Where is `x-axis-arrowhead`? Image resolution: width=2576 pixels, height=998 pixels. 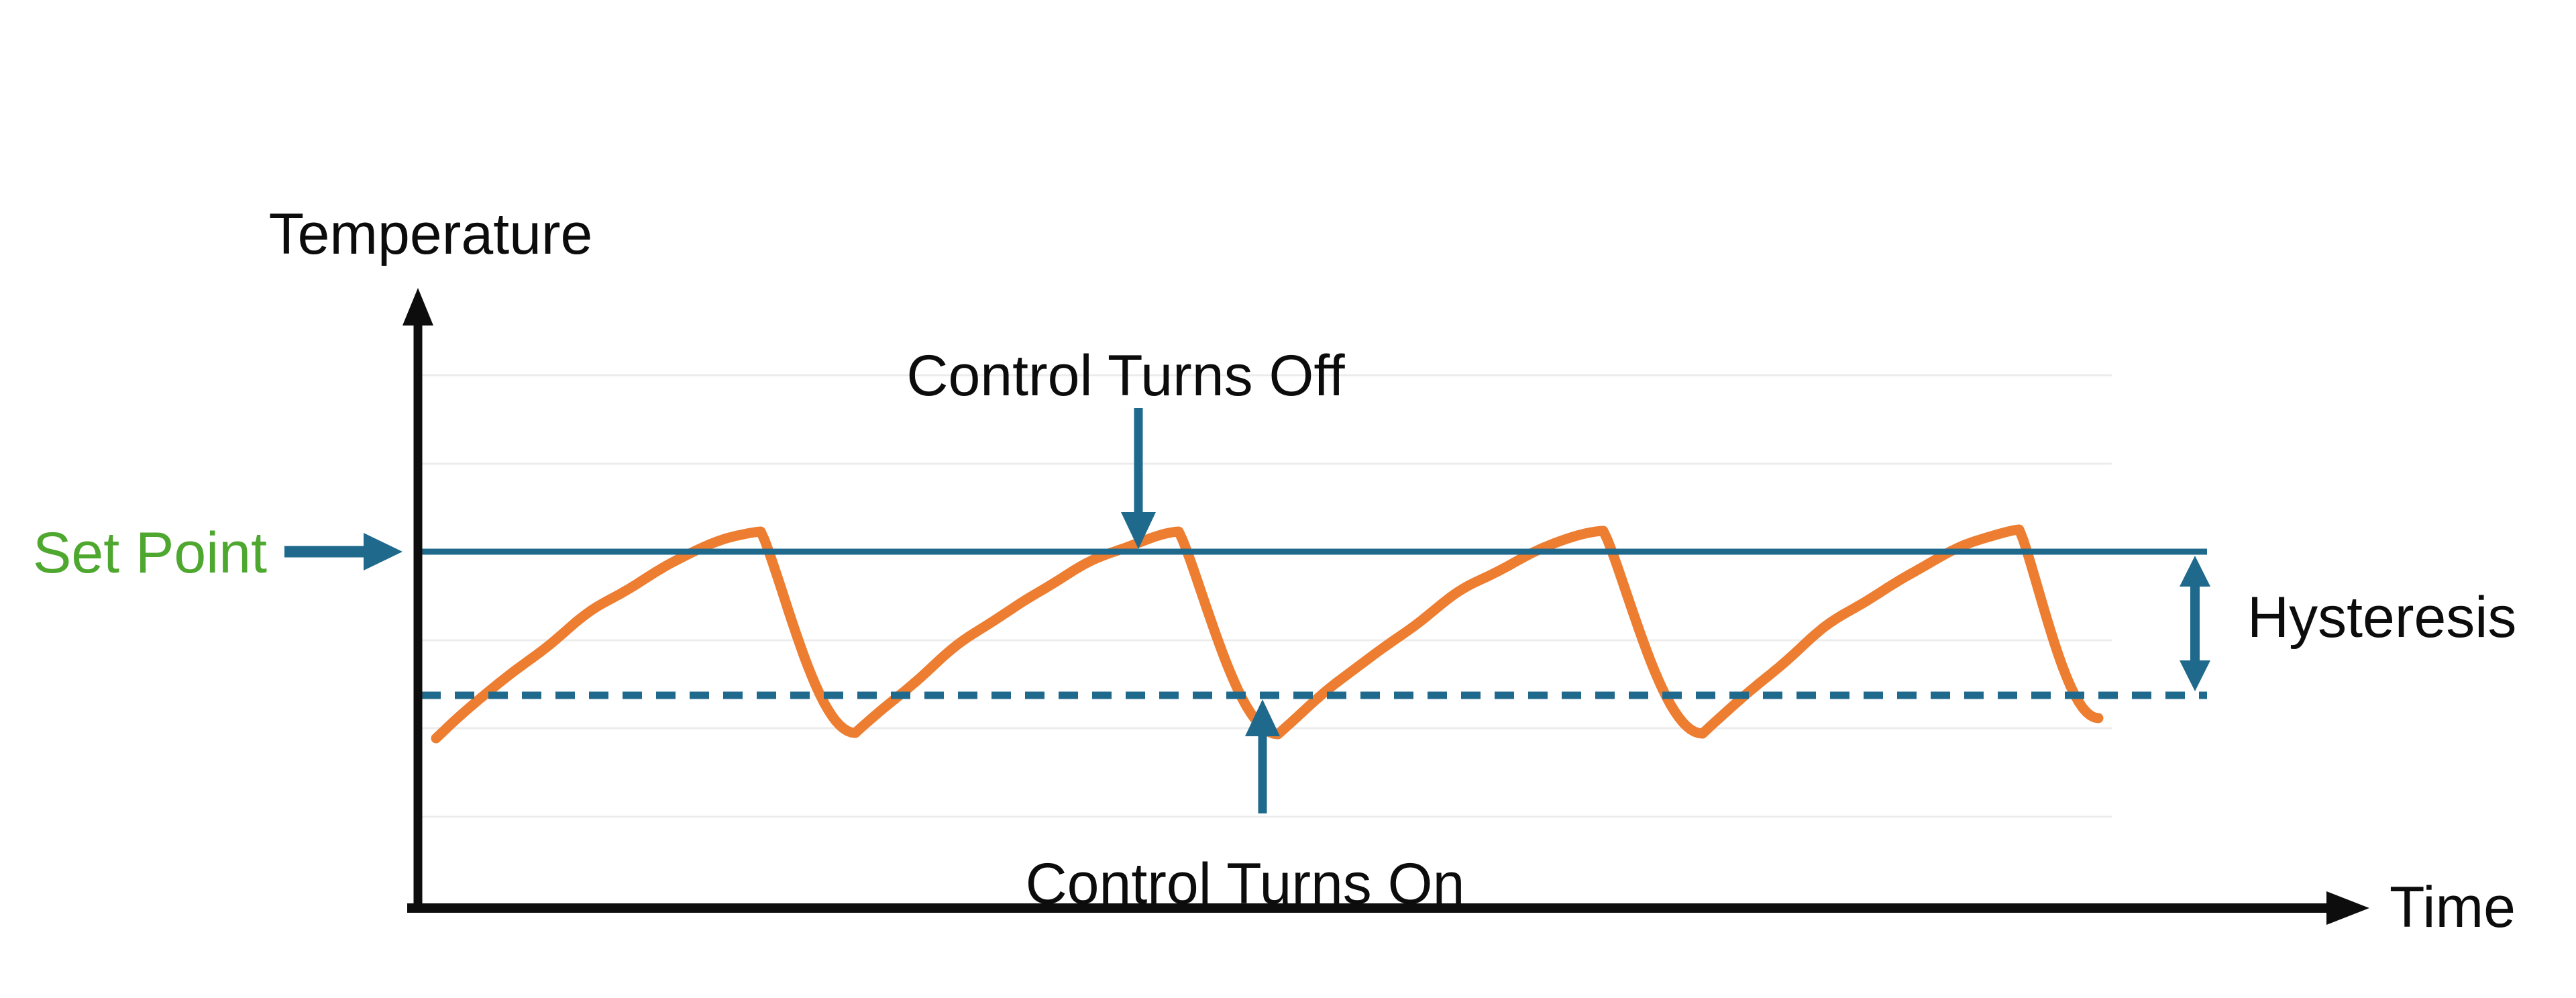
x-axis-arrowhead is located at coordinates (2347, 908).